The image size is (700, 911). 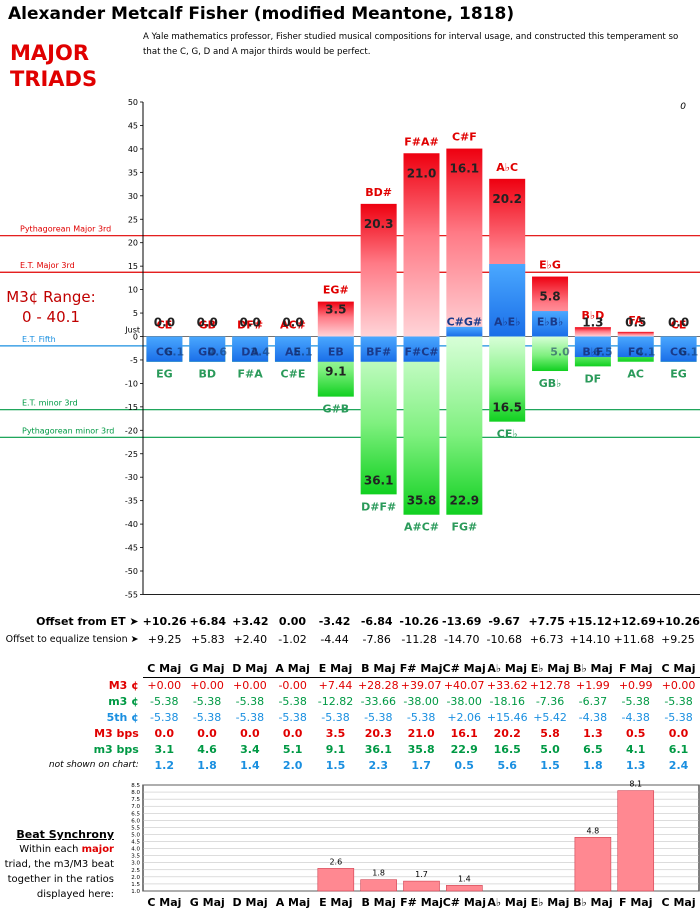 What do you see at coordinates (507, 669) in the screenshot?
I see `column-header: A♭ Maj` at bounding box center [507, 669].